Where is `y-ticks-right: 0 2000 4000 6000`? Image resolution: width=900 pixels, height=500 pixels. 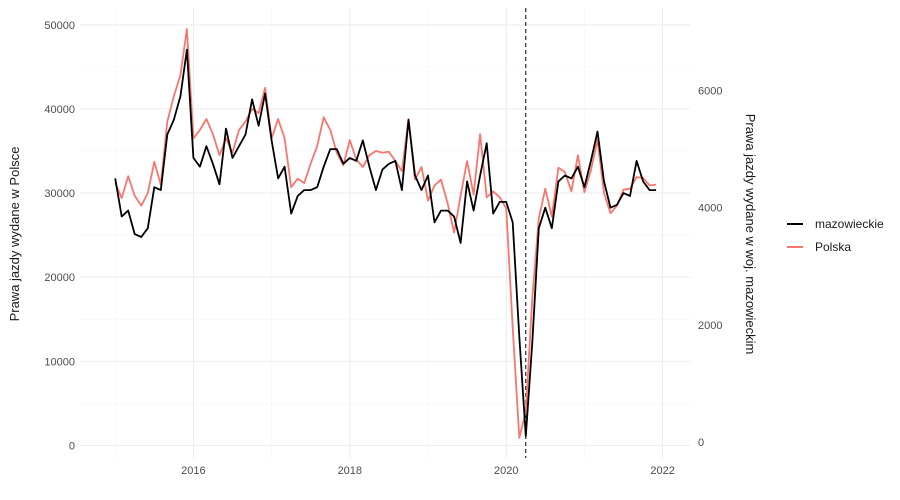
y-ticks-right: 0 2000 4000 6000 is located at coordinates (710, 267).